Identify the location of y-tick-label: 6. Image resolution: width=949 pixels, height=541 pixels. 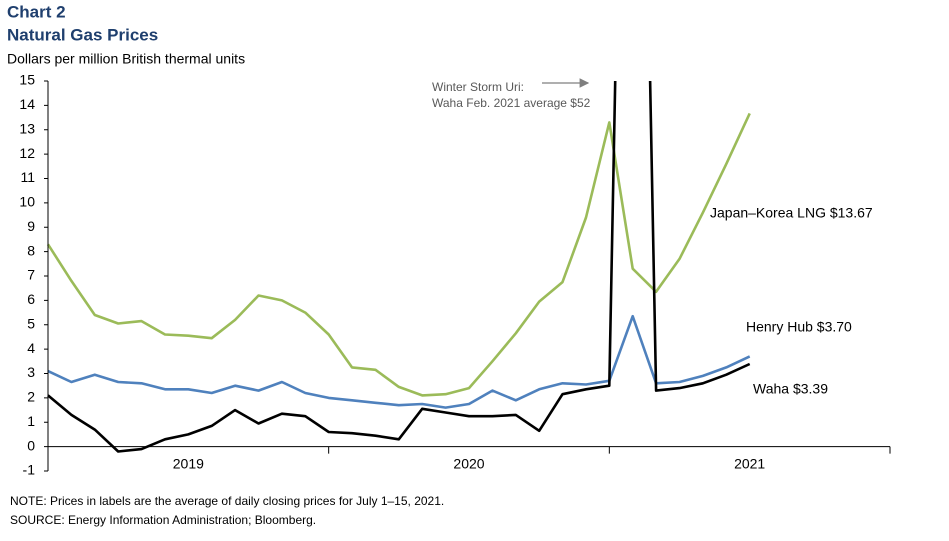
(31, 299).